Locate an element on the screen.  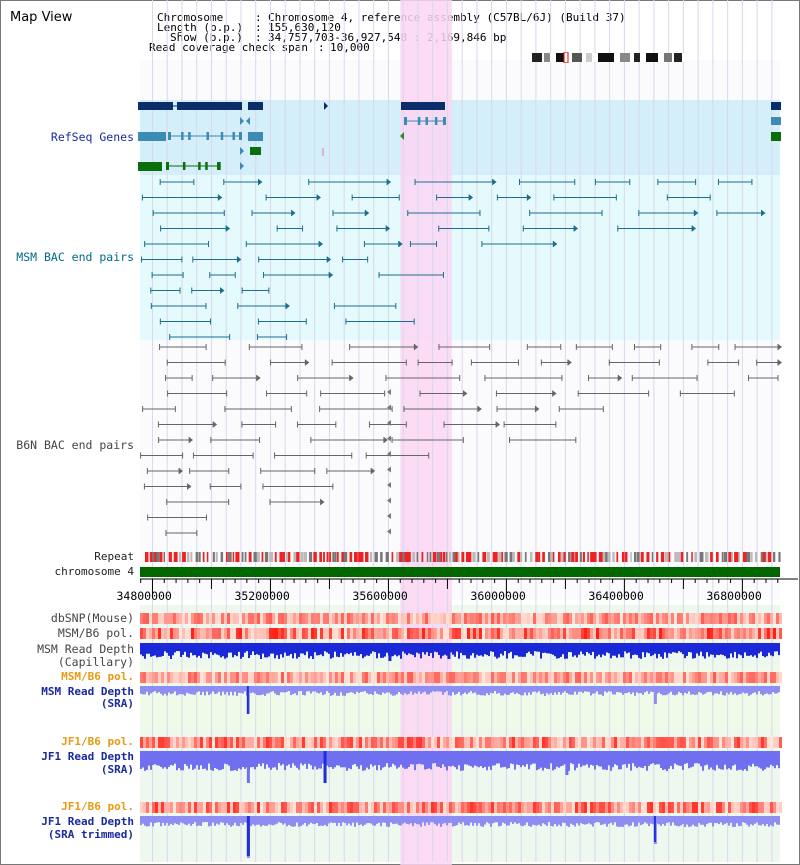
refseq-genes-label: RefSeq Genes is located at coordinates (92, 137).